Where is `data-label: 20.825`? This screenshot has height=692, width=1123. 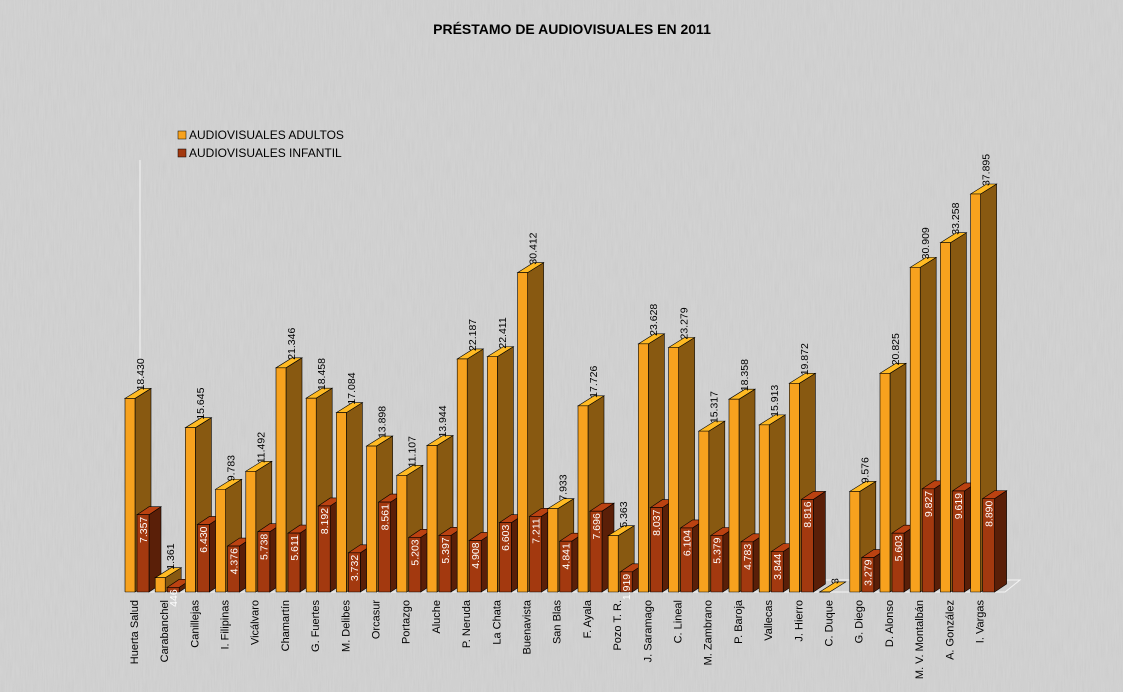
data-label: 20.825 is located at coordinates (896, 349).